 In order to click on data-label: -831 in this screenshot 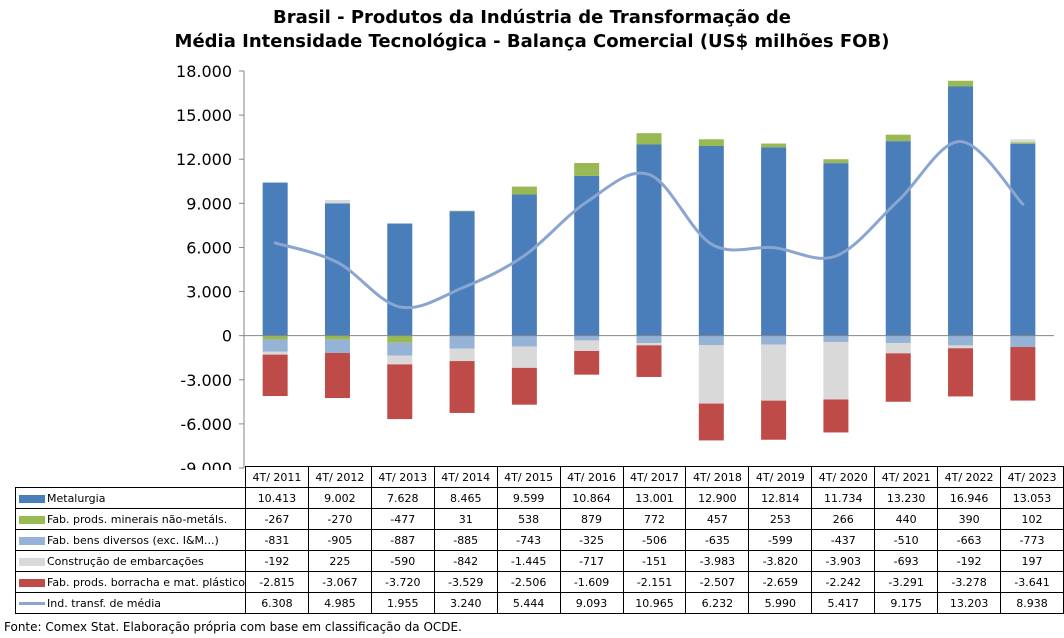, I will do `click(276, 540)`.